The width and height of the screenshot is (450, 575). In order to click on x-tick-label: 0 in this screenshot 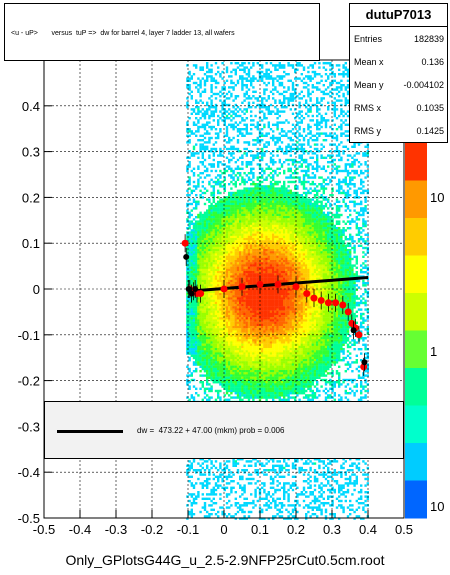, I will do `click(223, 529)`.